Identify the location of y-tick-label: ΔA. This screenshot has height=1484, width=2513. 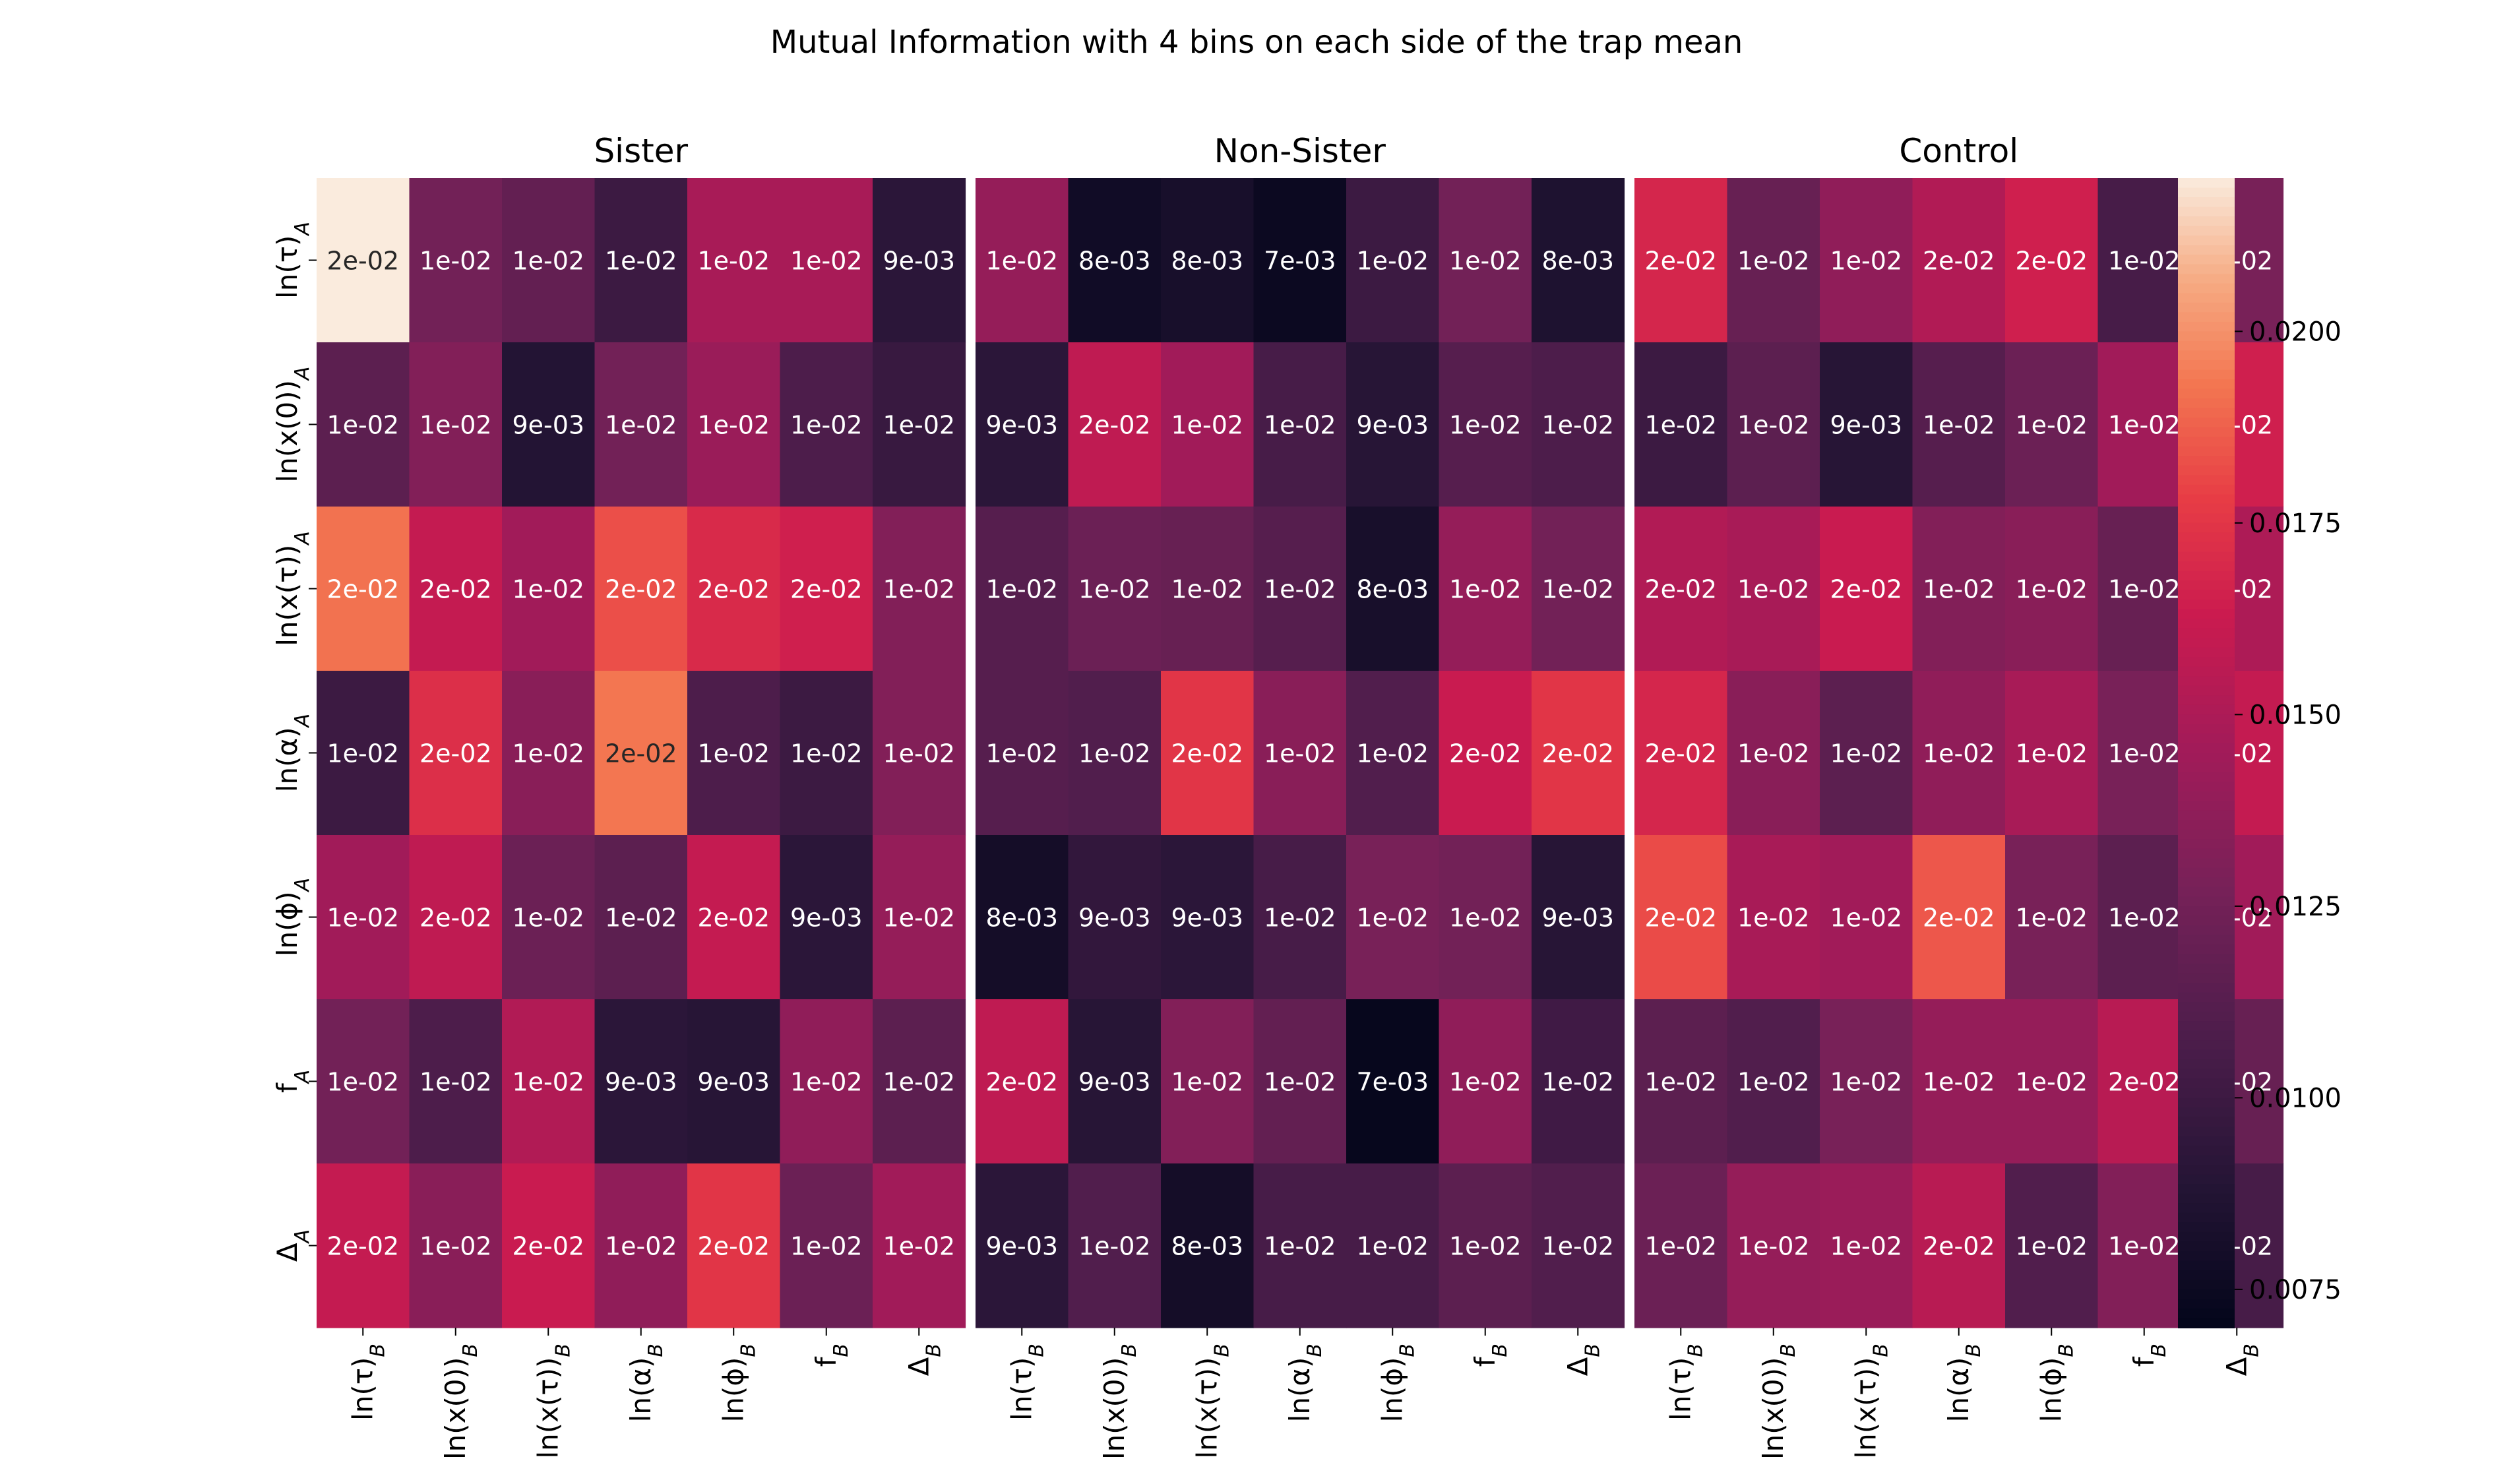
(293, 1245).